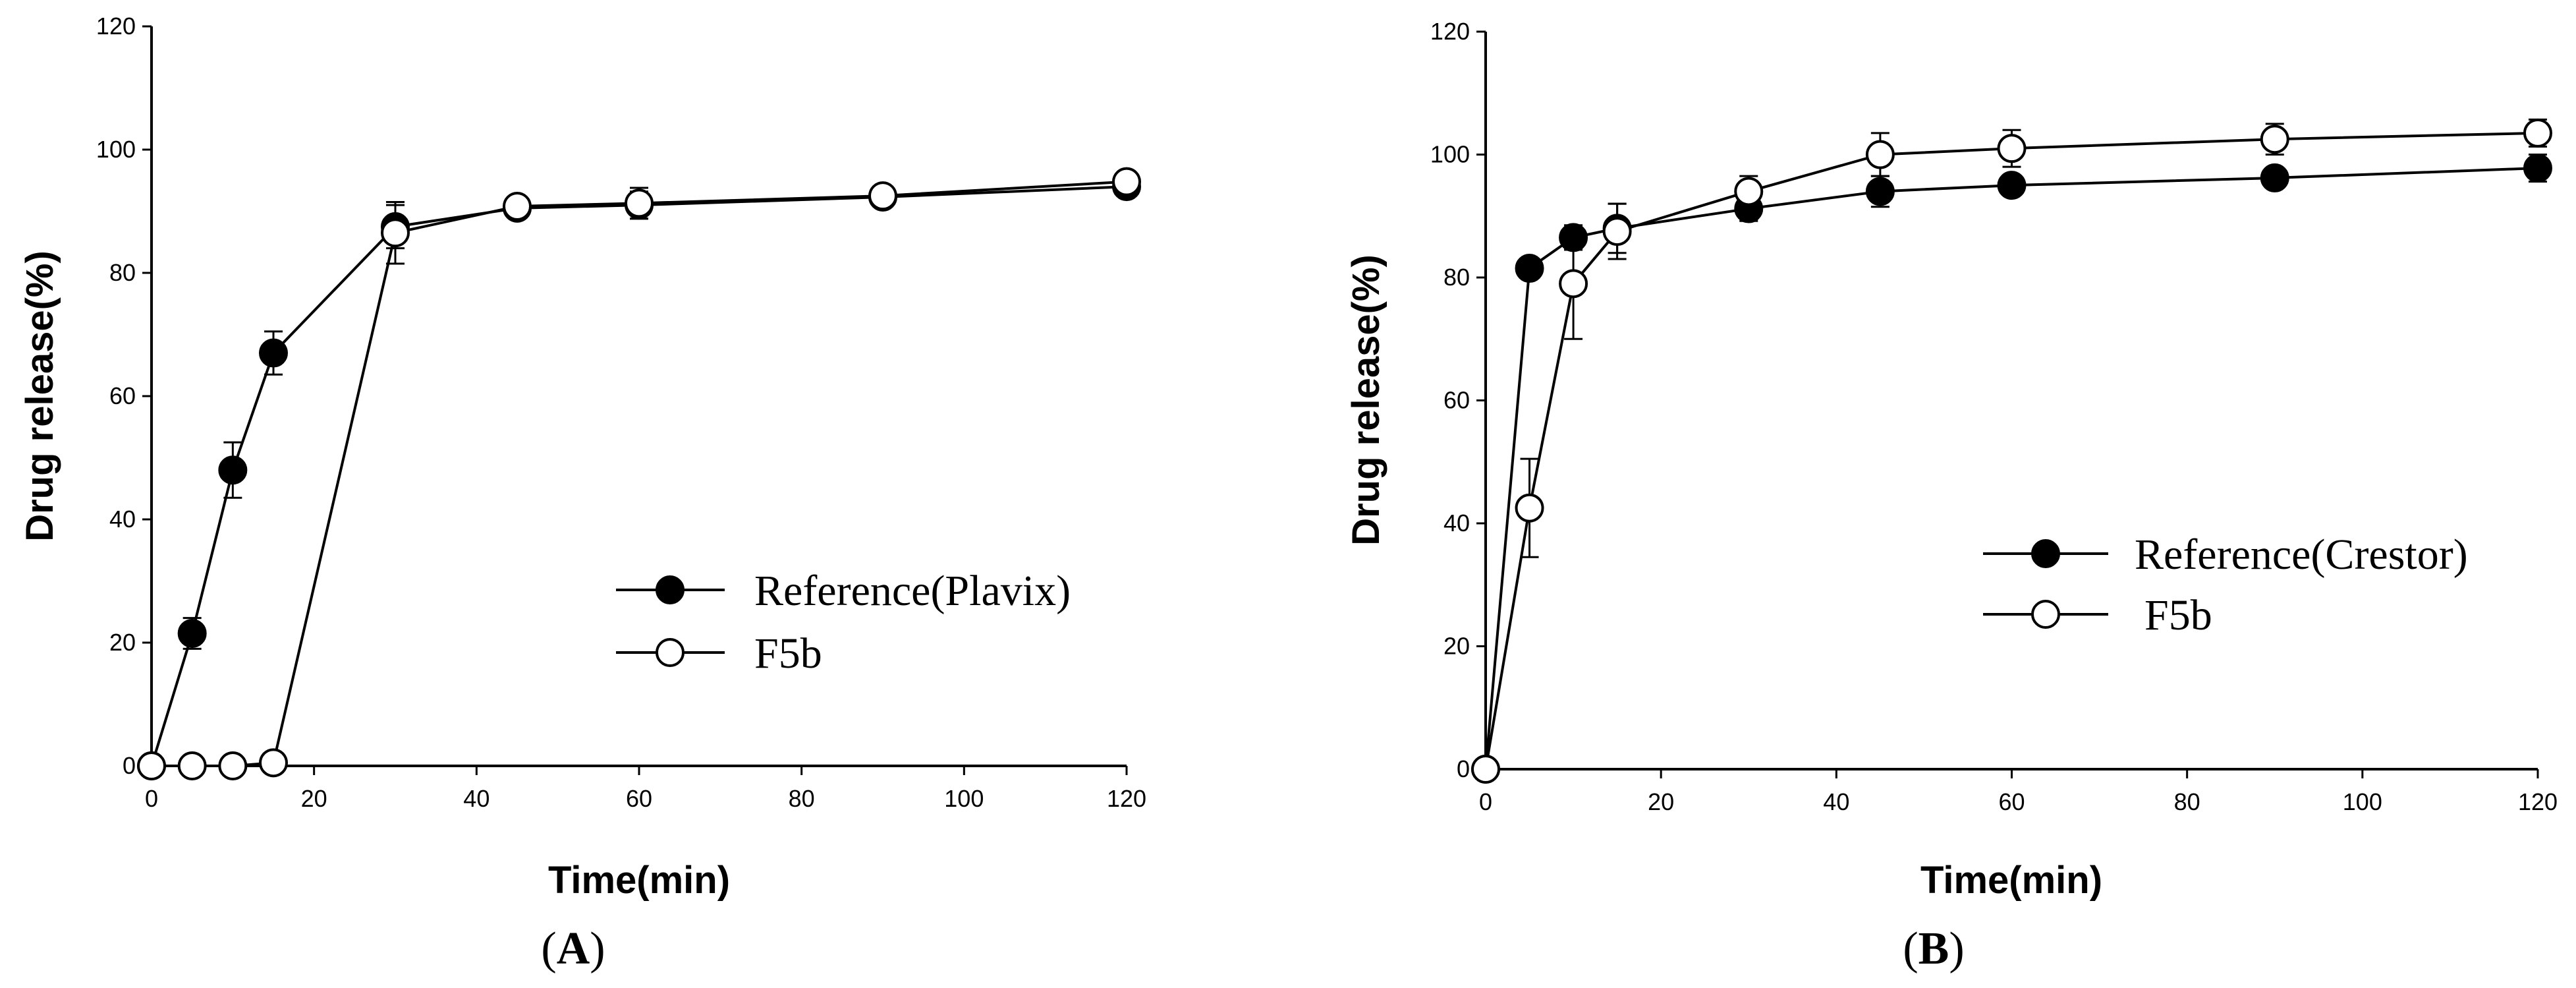 This screenshot has height=988, width=2576. Describe the element at coordinates (2301, 555) in the screenshot. I see `legend-label-reference: Reference(Crestor)` at that location.